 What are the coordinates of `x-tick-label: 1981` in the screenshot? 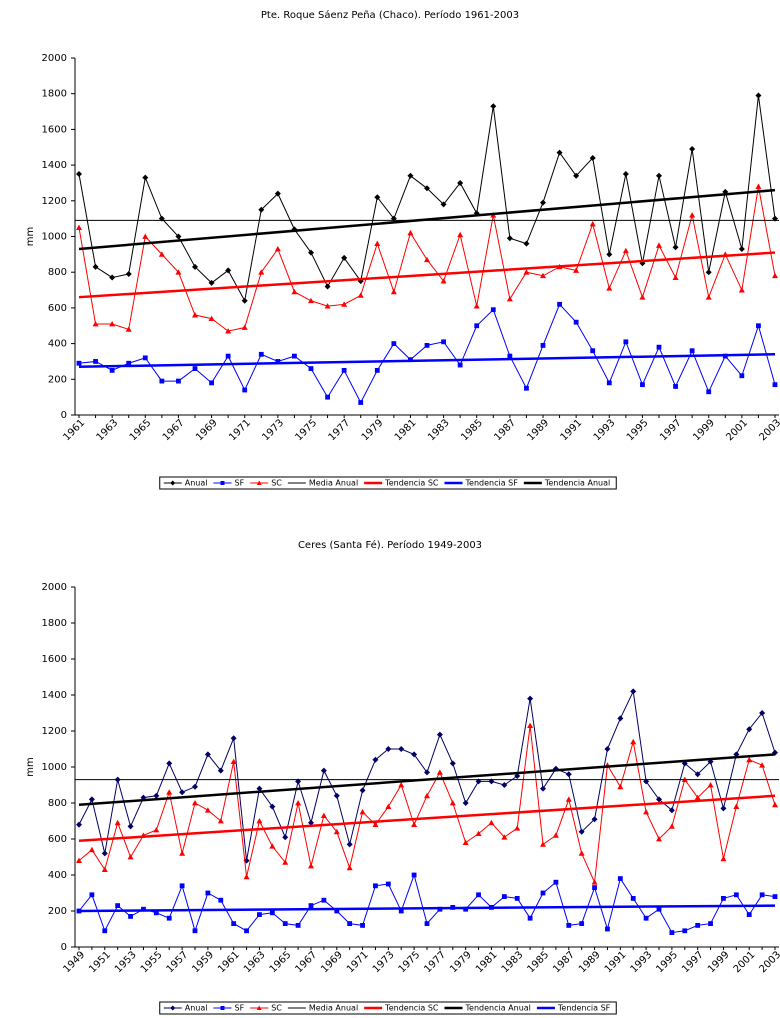 It's located at (406, 430).